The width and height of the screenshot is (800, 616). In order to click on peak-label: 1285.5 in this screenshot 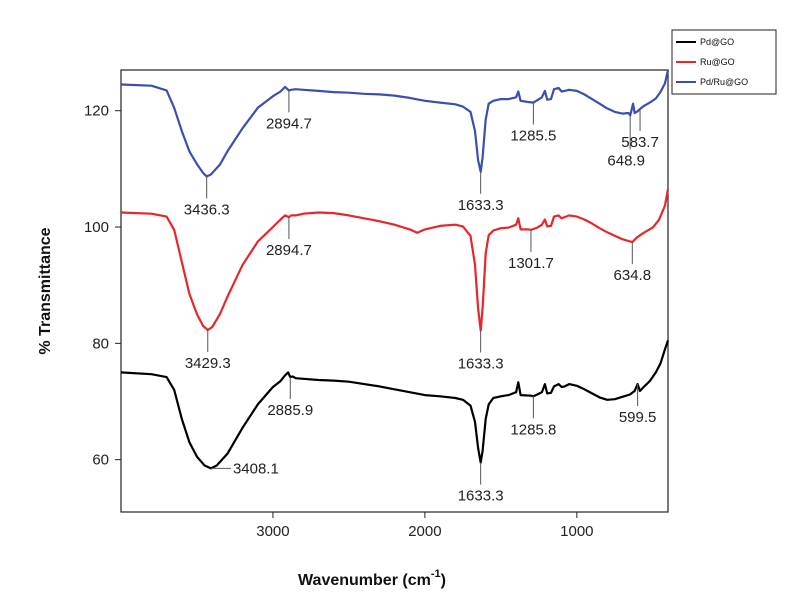, I will do `click(533, 136)`.